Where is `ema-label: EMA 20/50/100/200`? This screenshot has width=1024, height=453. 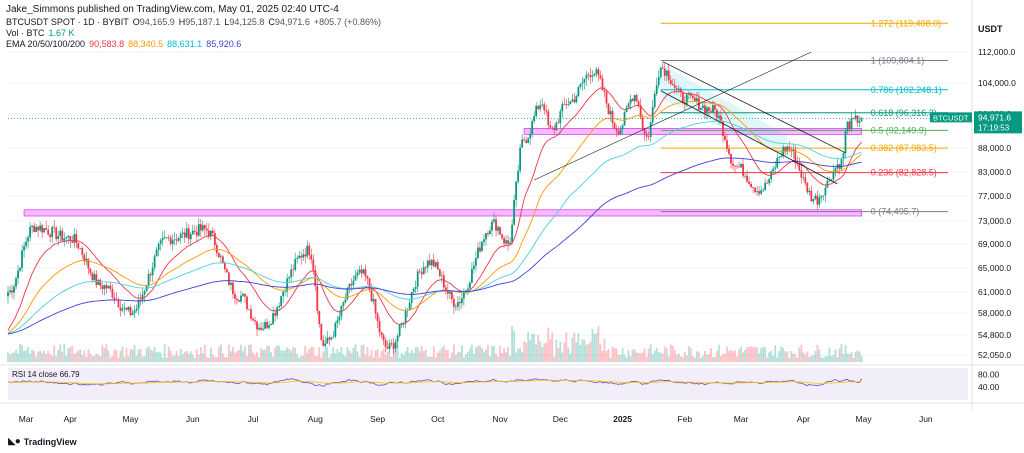
ema-label: EMA 20/50/100/200 is located at coordinates (46, 44).